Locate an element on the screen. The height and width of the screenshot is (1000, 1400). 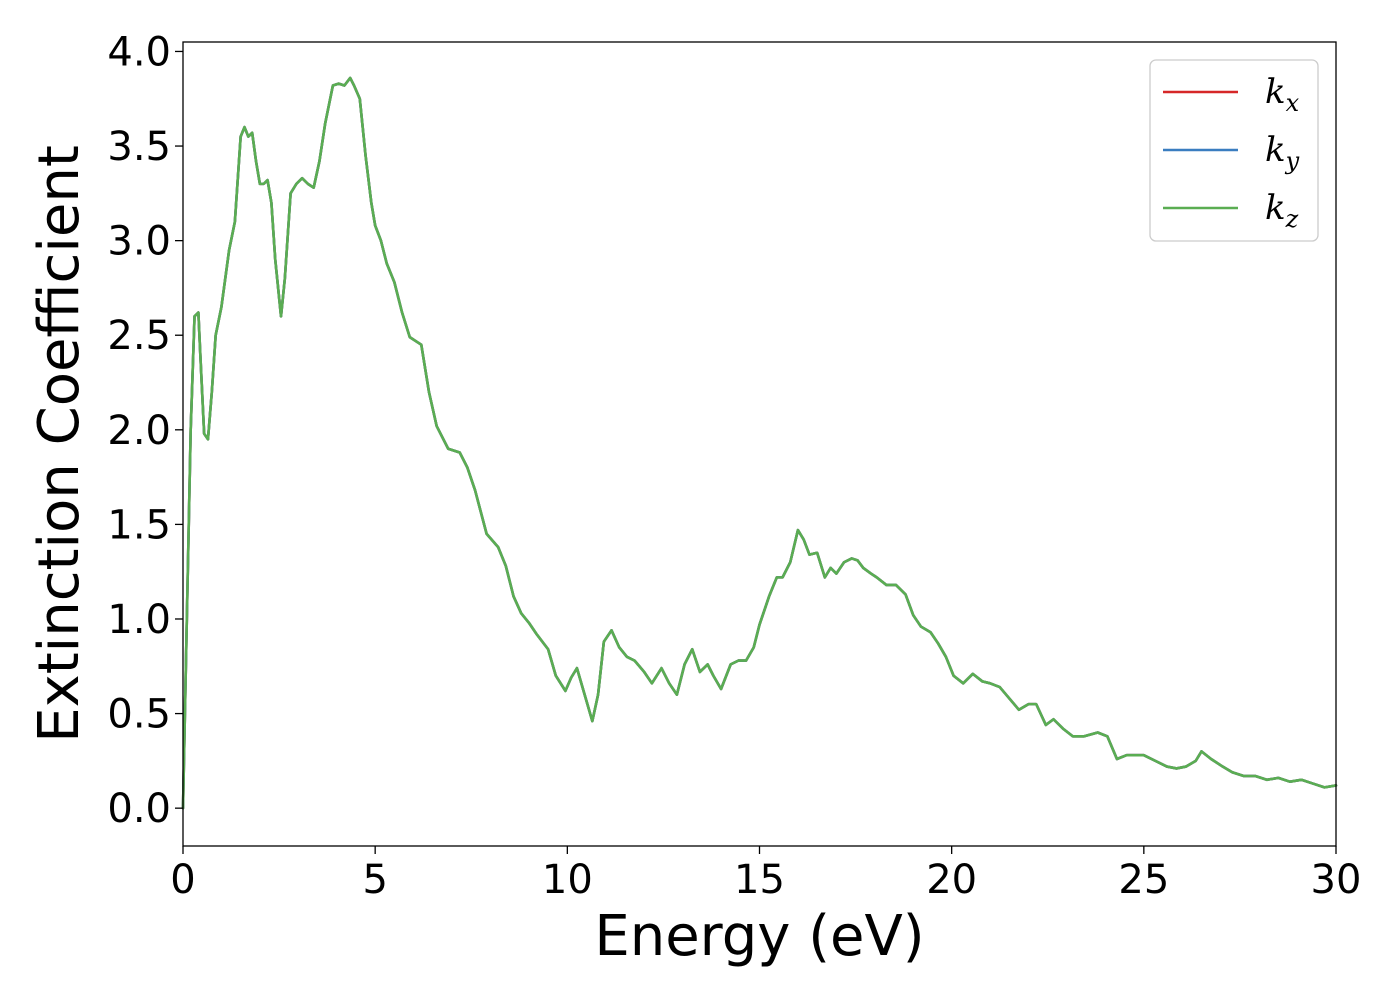
legend-label-y: ky is located at coordinates (1282, 152).